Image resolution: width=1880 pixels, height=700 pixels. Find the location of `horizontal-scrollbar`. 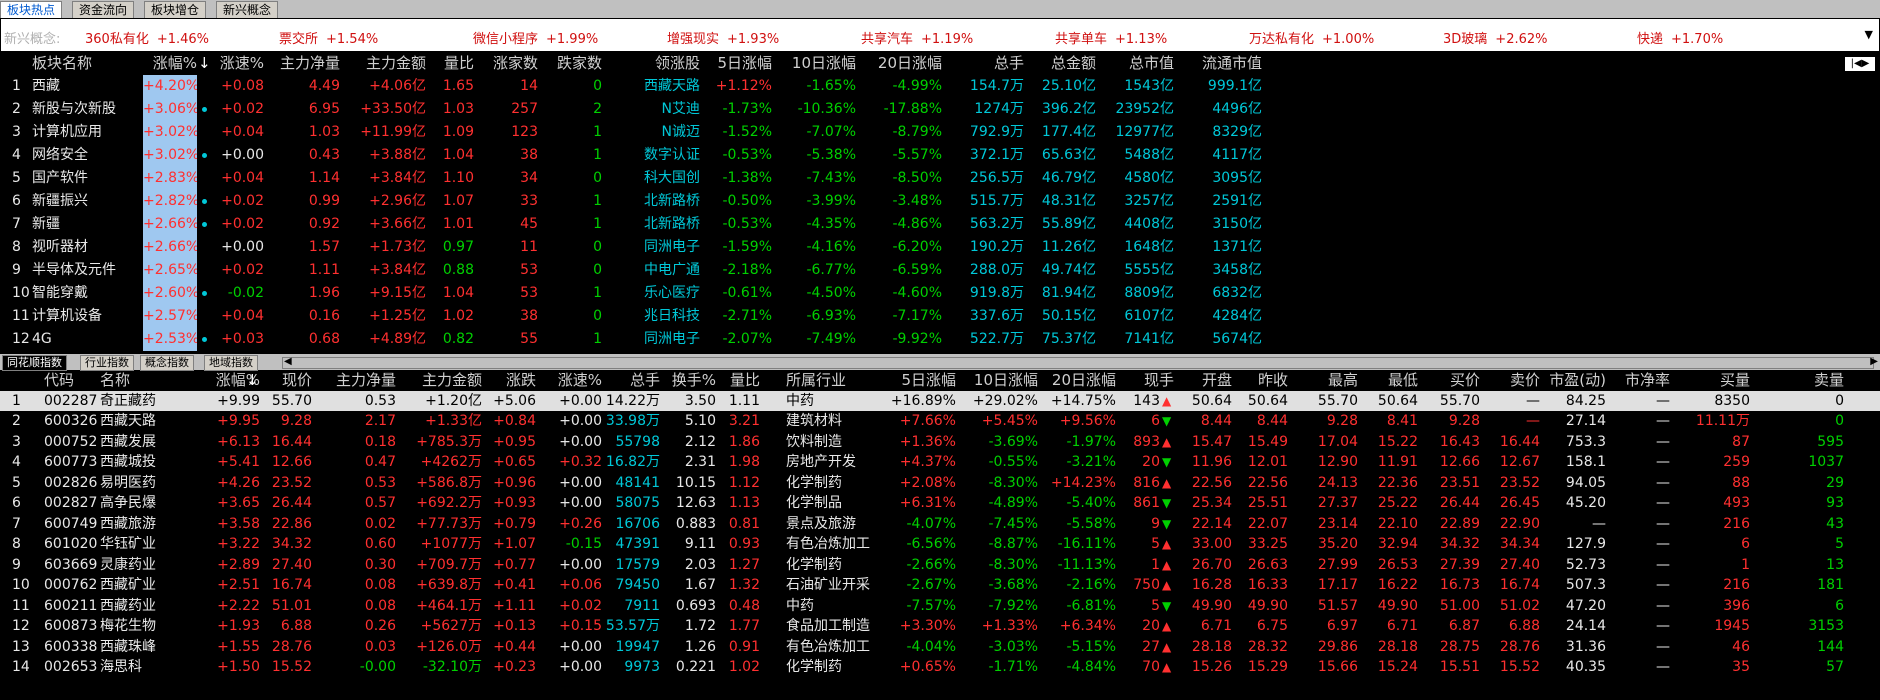

horizontal-scrollbar is located at coordinates (1078, 363).